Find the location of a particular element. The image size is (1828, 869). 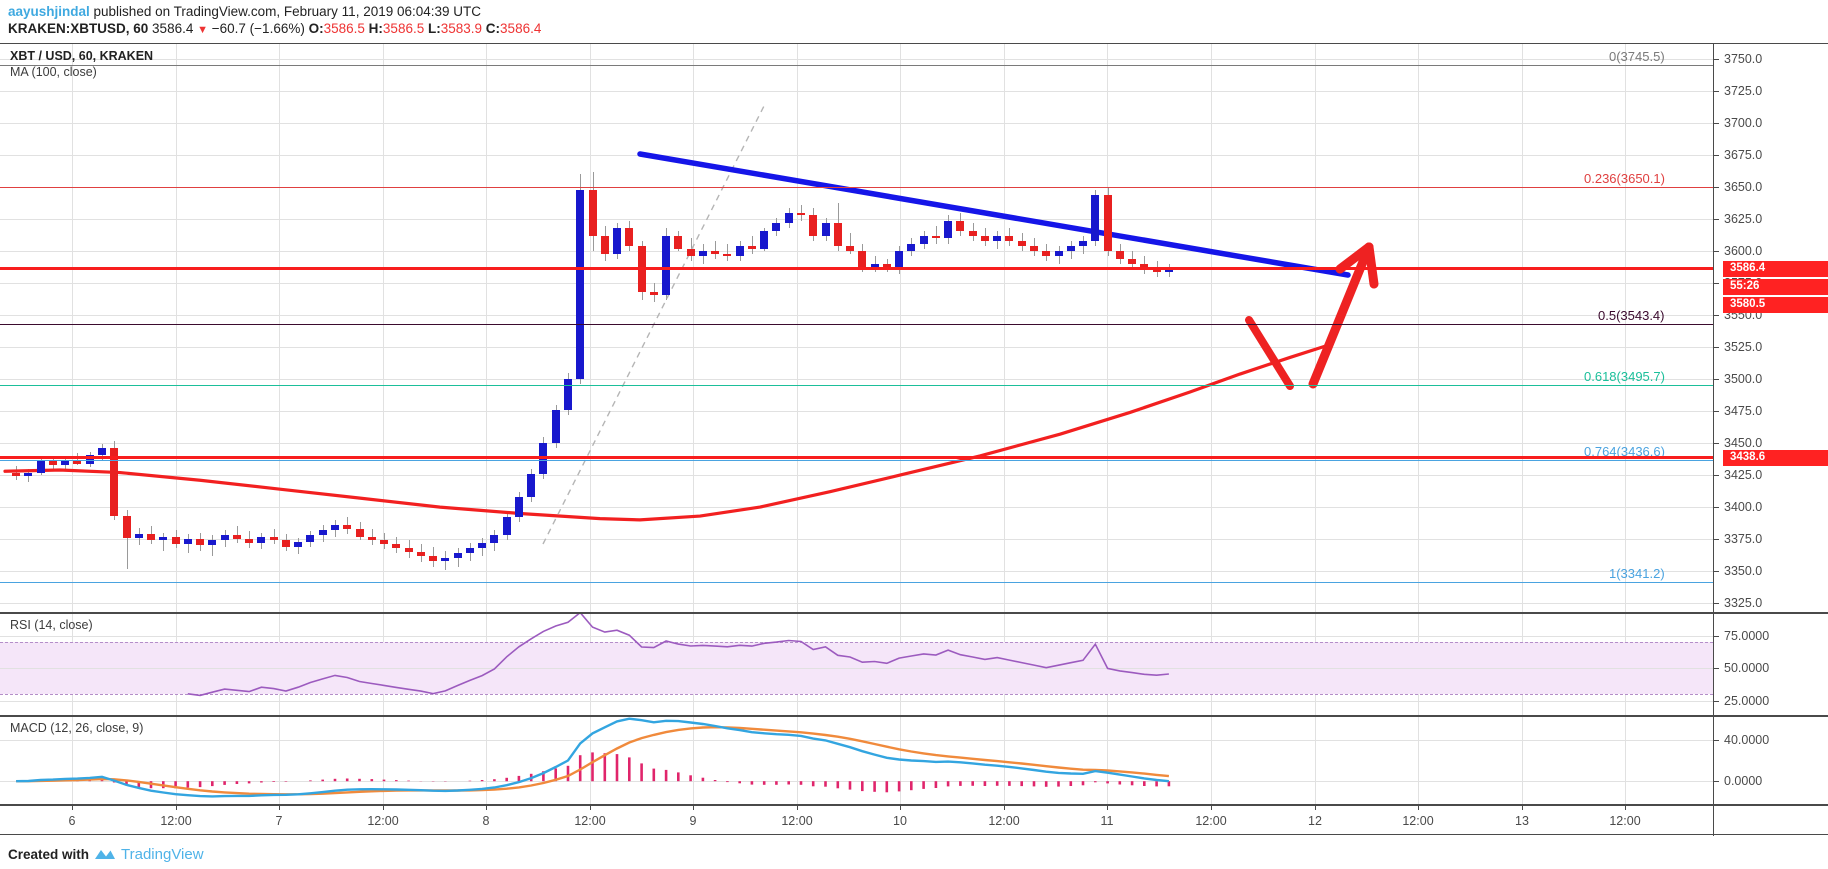

rsi-panel: 75.0000 50.0000 25.0000 RSI (14, close) is located at coordinates (914, 664).